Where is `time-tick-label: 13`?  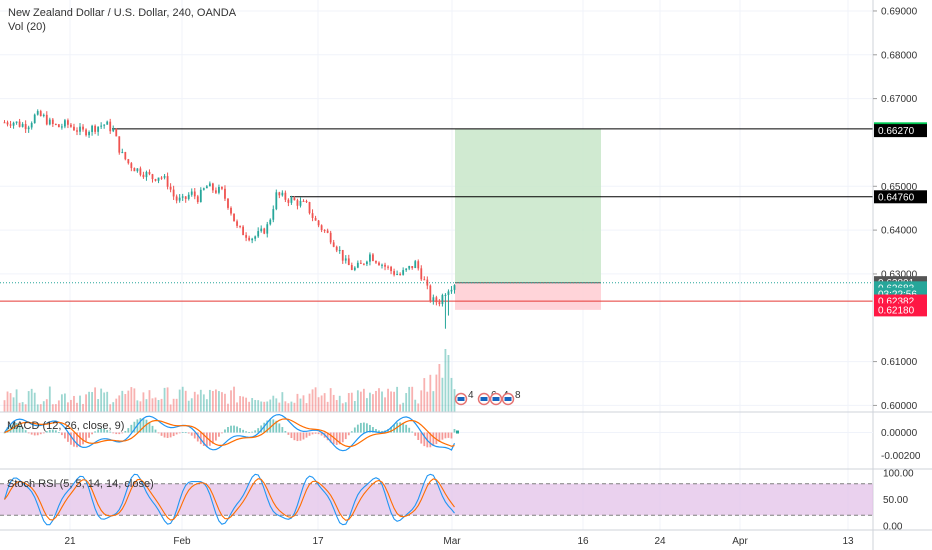
time-tick-label: 13 is located at coordinates (848, 541).